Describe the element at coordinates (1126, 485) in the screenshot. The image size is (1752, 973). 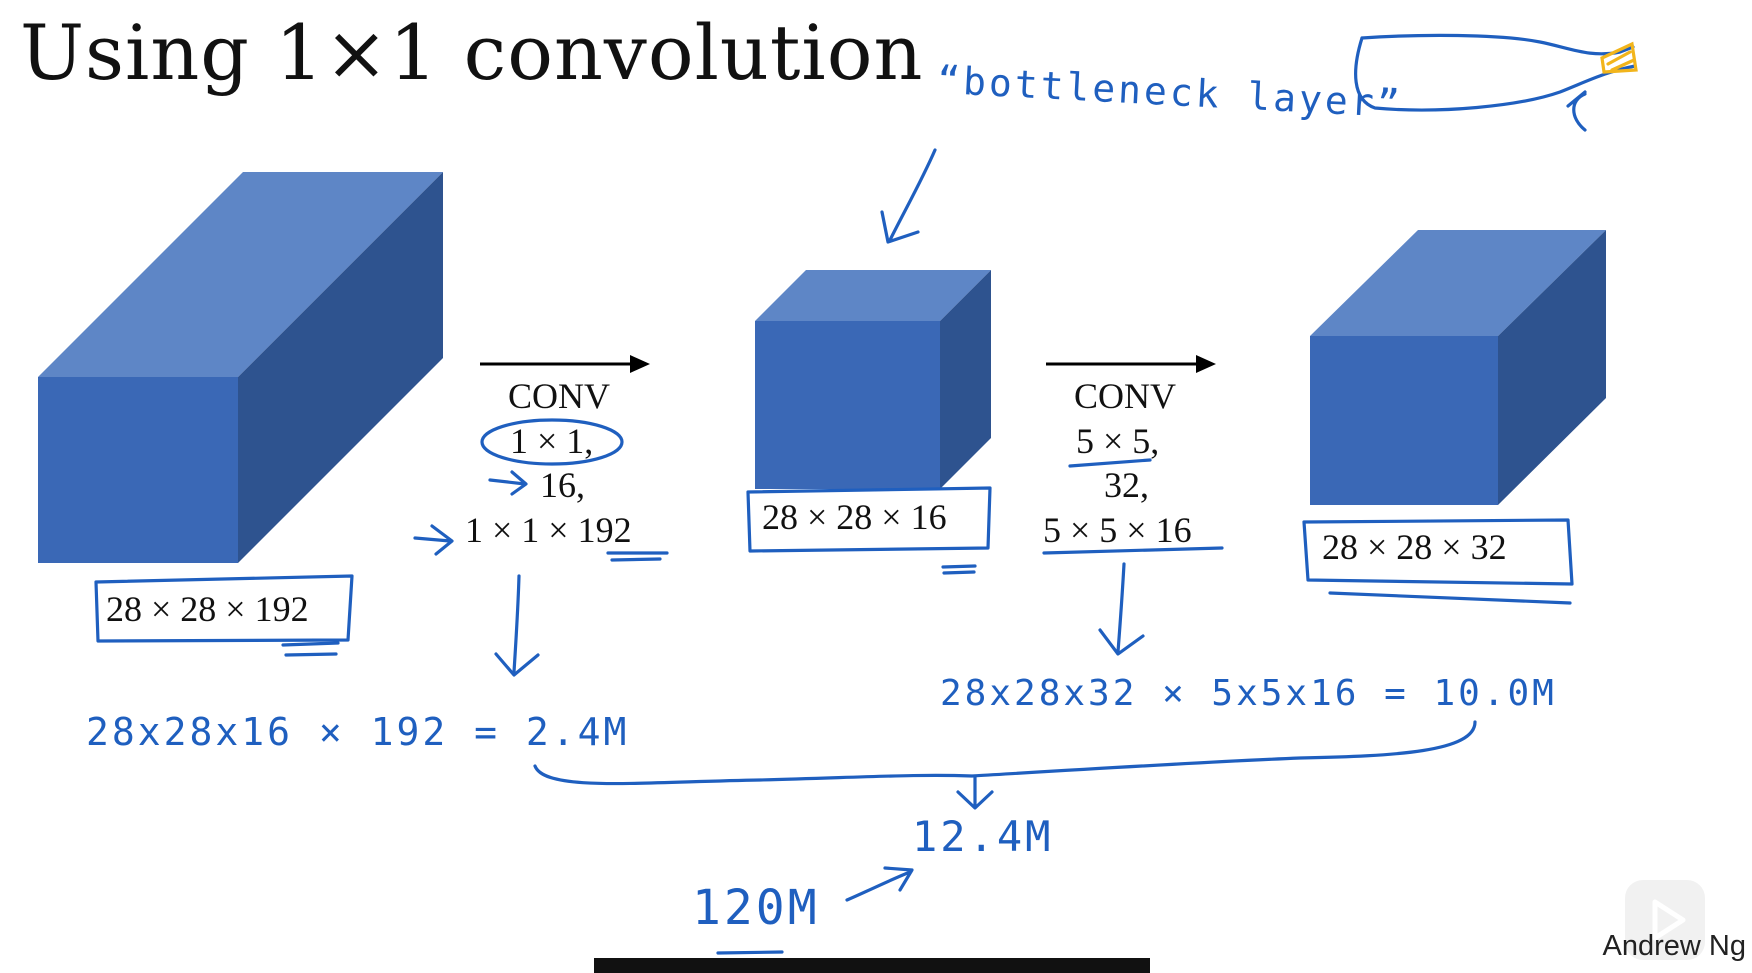
I see `conv2-filters: 32,` at that location.